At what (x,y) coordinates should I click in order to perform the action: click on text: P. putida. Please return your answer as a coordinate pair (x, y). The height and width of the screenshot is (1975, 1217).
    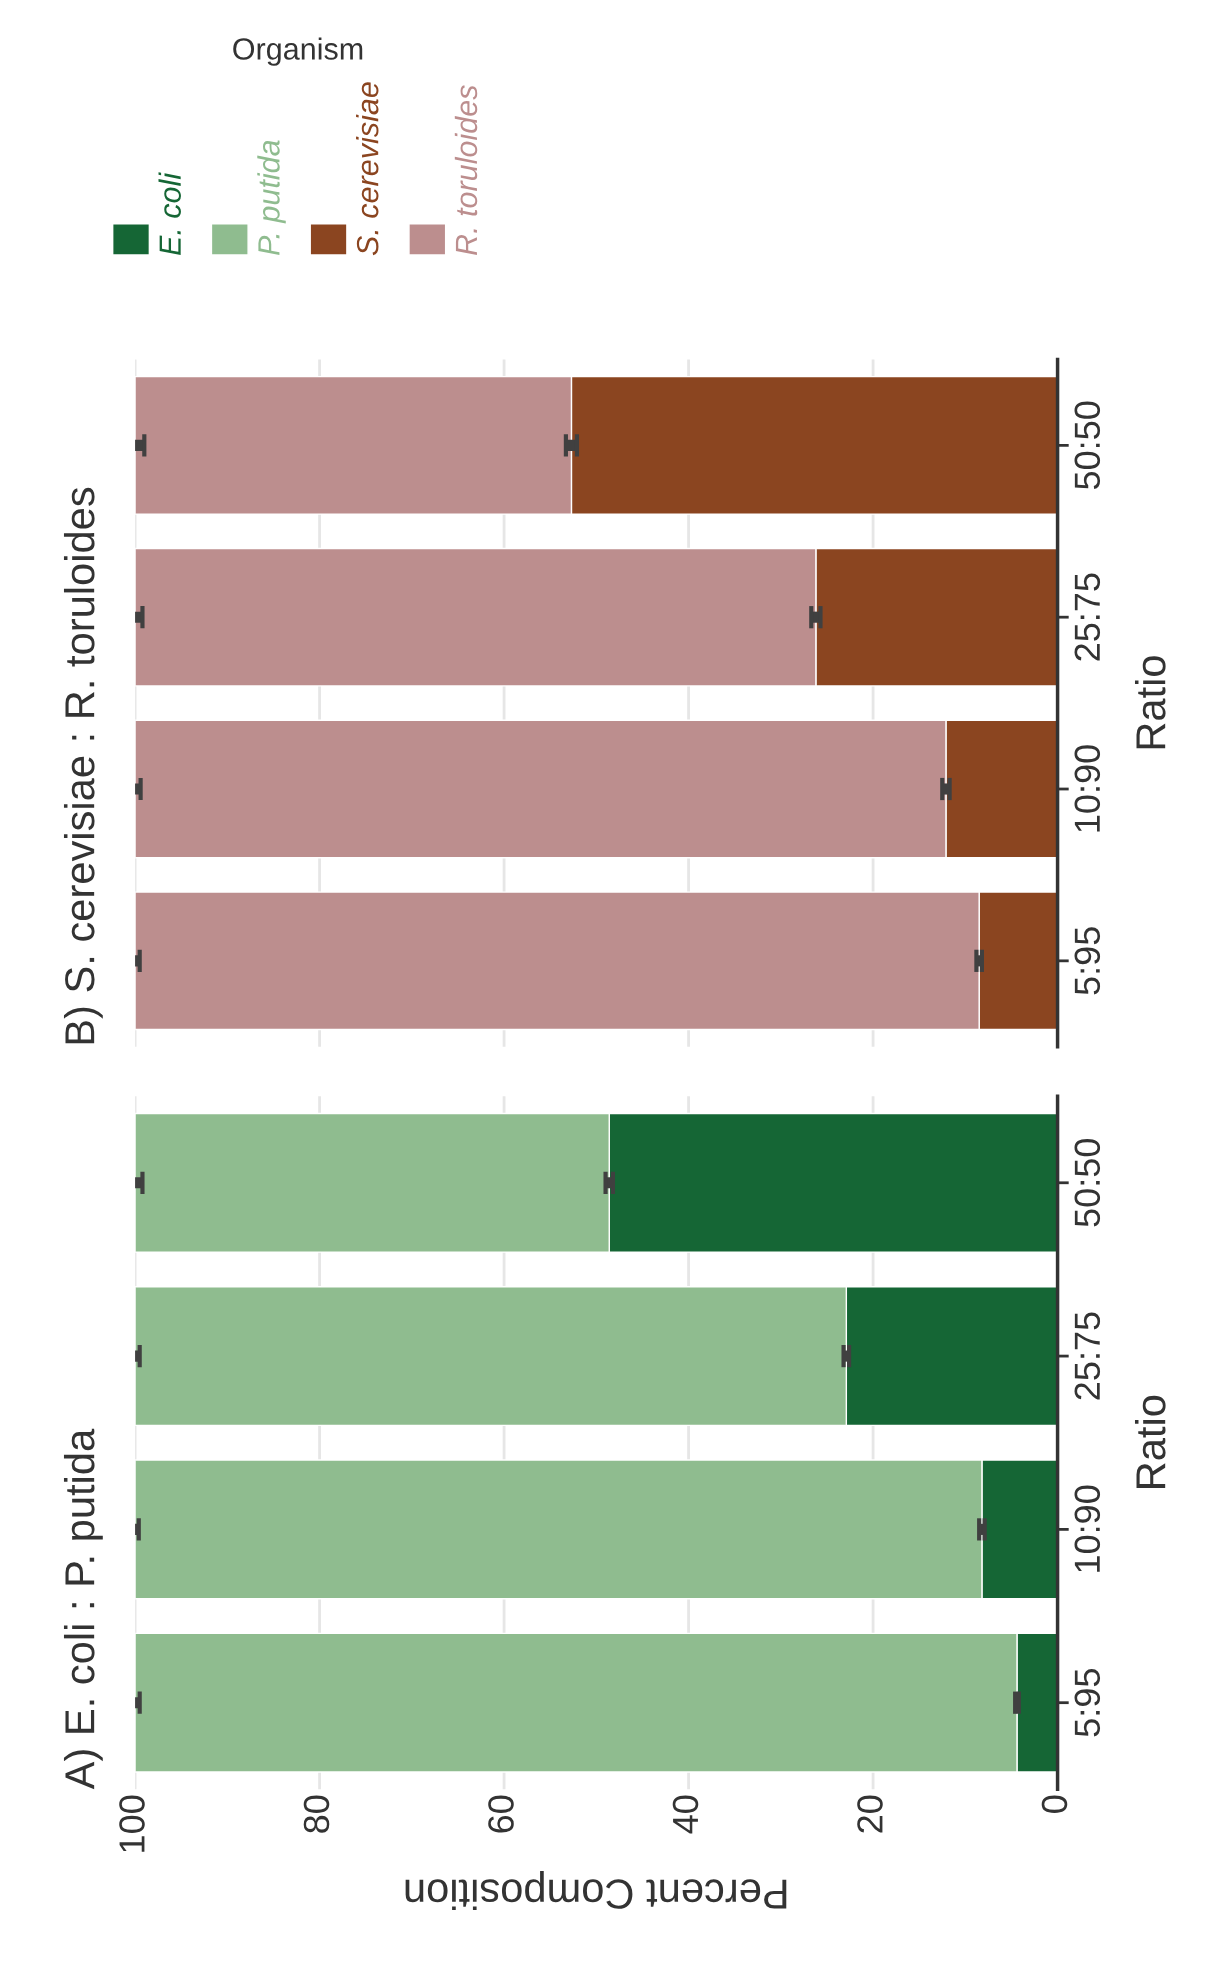
    Looking at the image, I should click on (271, 198).